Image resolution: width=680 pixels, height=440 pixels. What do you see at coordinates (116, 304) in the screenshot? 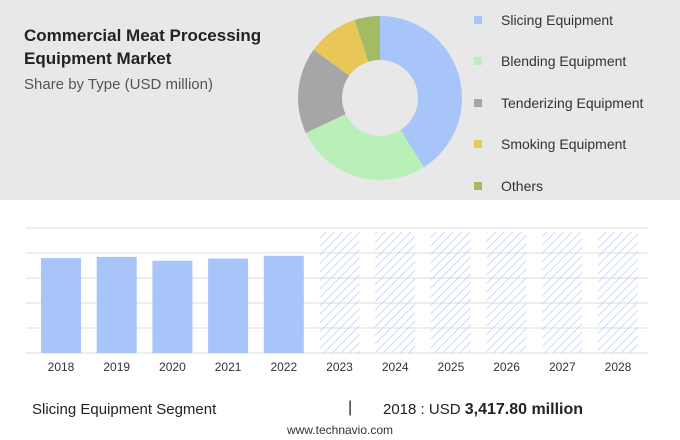
I see `bar-2019` at bounding box center [116, 304].